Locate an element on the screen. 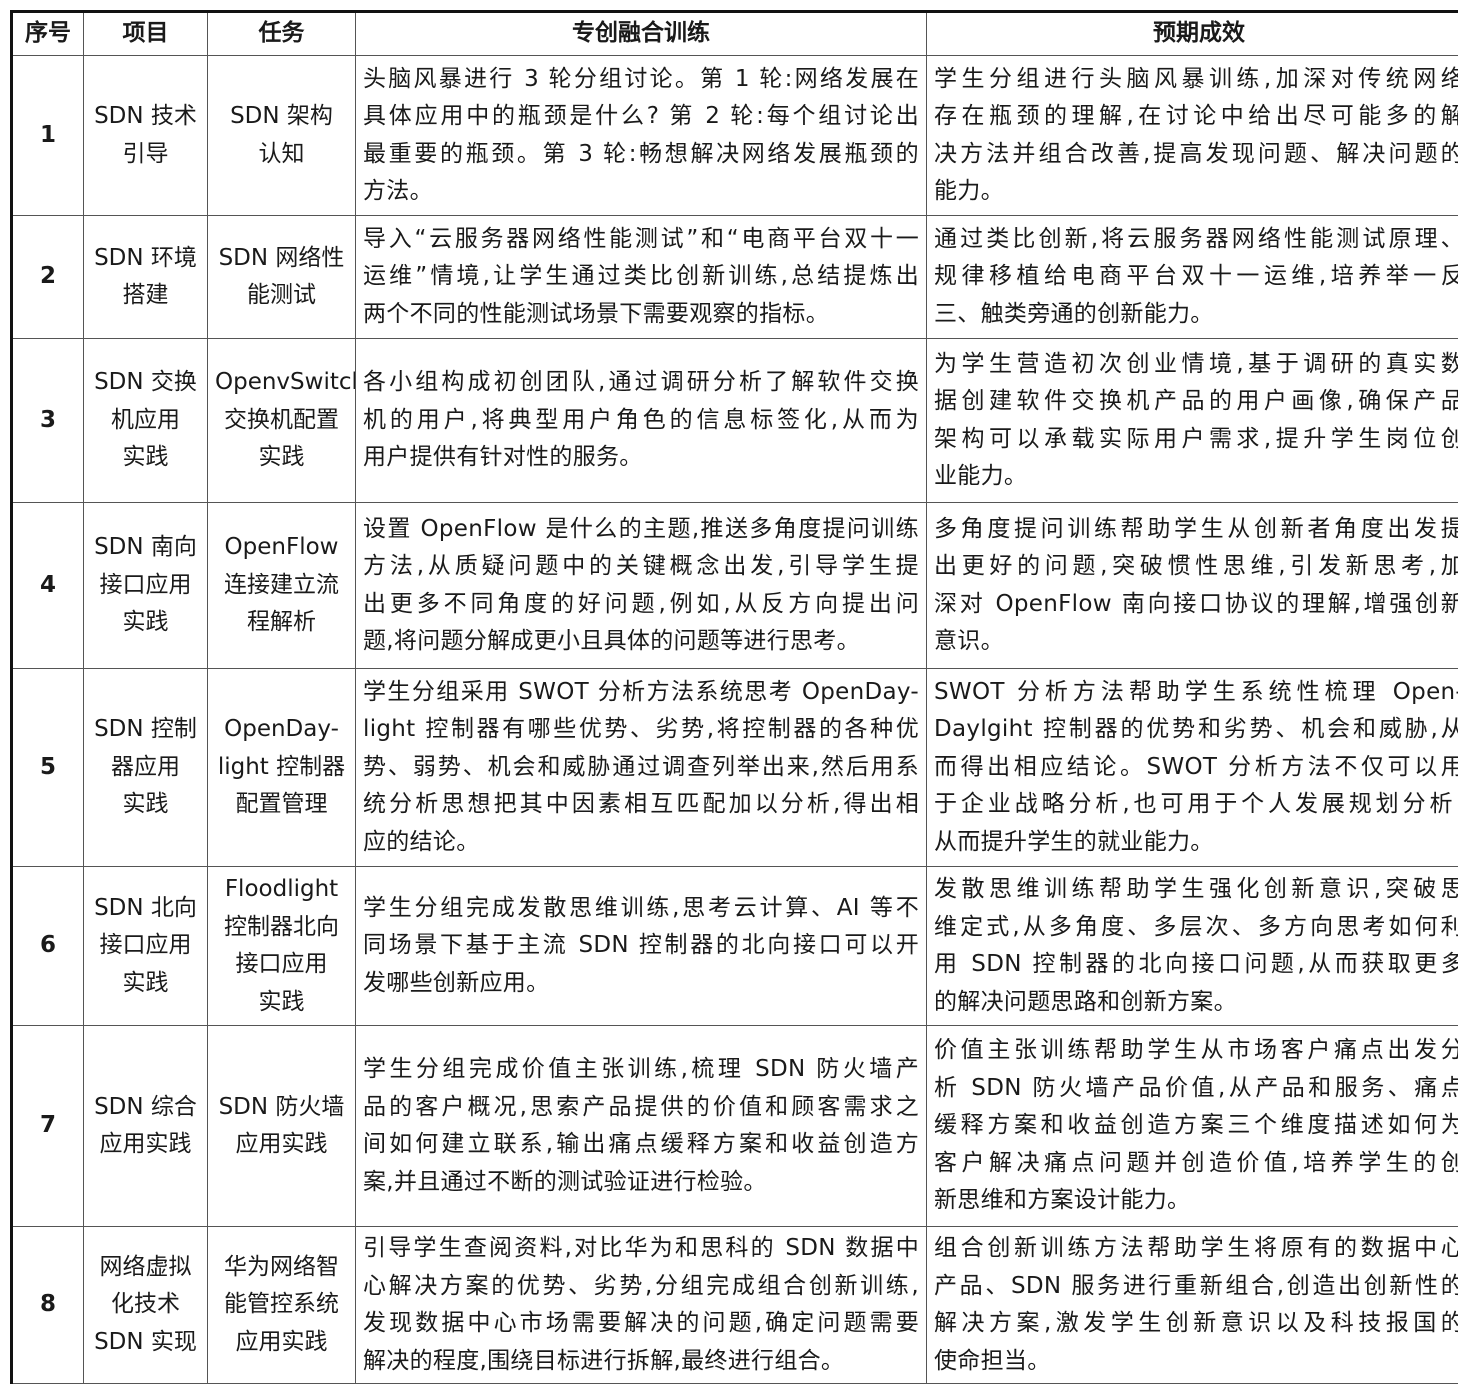 The height and width of the screenshot is (1384, 1458). cell-line: 学生分组完成发散思维训练,思考云计算、AI 等不 is located at coordinates (641, 909).